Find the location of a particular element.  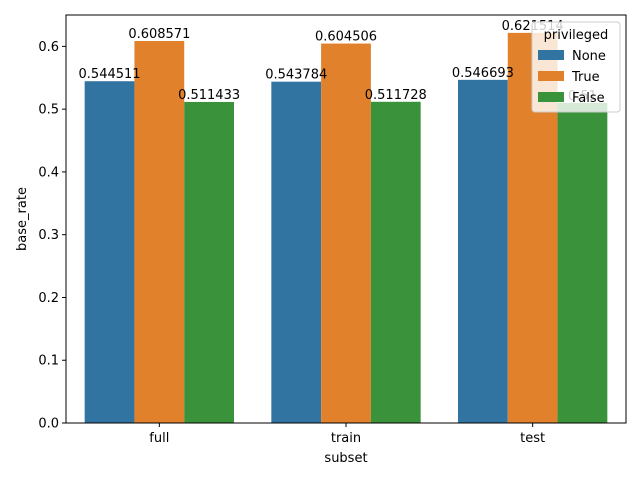

x-tick-label-train: train is located at coordinates (346, 438).